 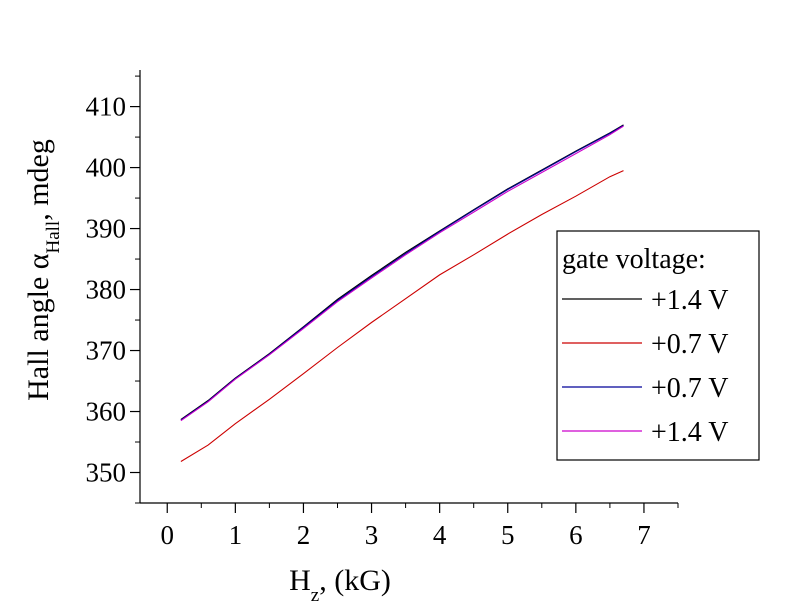 What do you see at coordinates (372, 535) in the screenshot?
I see `x-tick-label: 3` at bounding box center [372, 535].